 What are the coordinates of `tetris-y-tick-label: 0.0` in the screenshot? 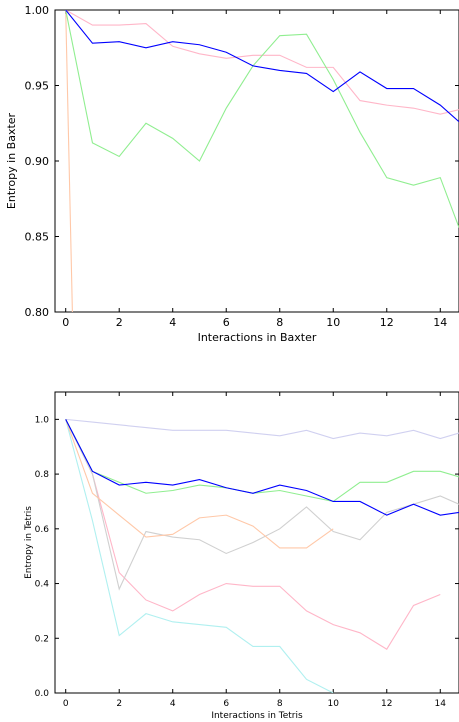 It's located at (42, 694).